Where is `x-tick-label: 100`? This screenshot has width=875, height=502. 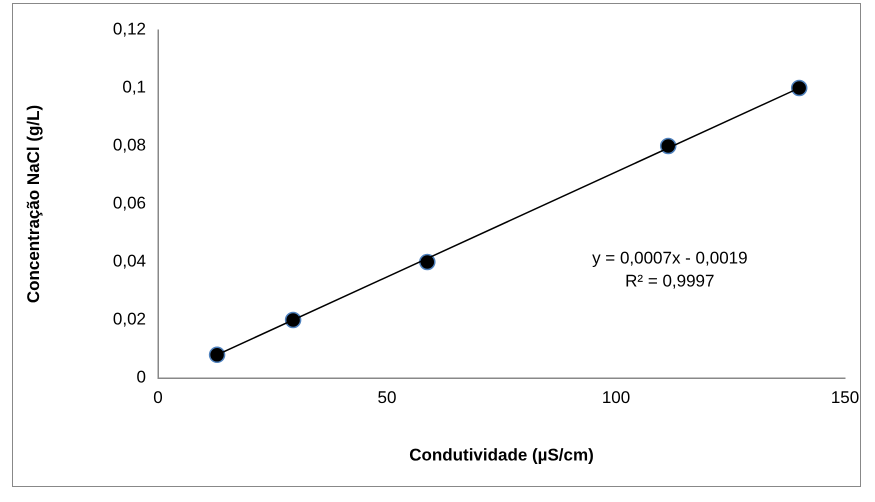
x-tick-label: 100 is located at coordinates (616, 397).